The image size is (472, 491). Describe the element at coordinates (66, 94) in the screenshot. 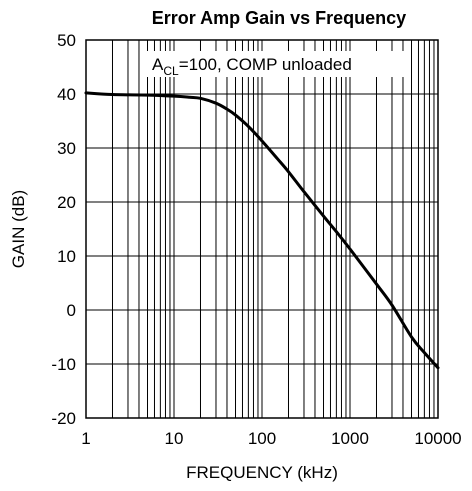

I see `y-tick-label: 40` at that location.